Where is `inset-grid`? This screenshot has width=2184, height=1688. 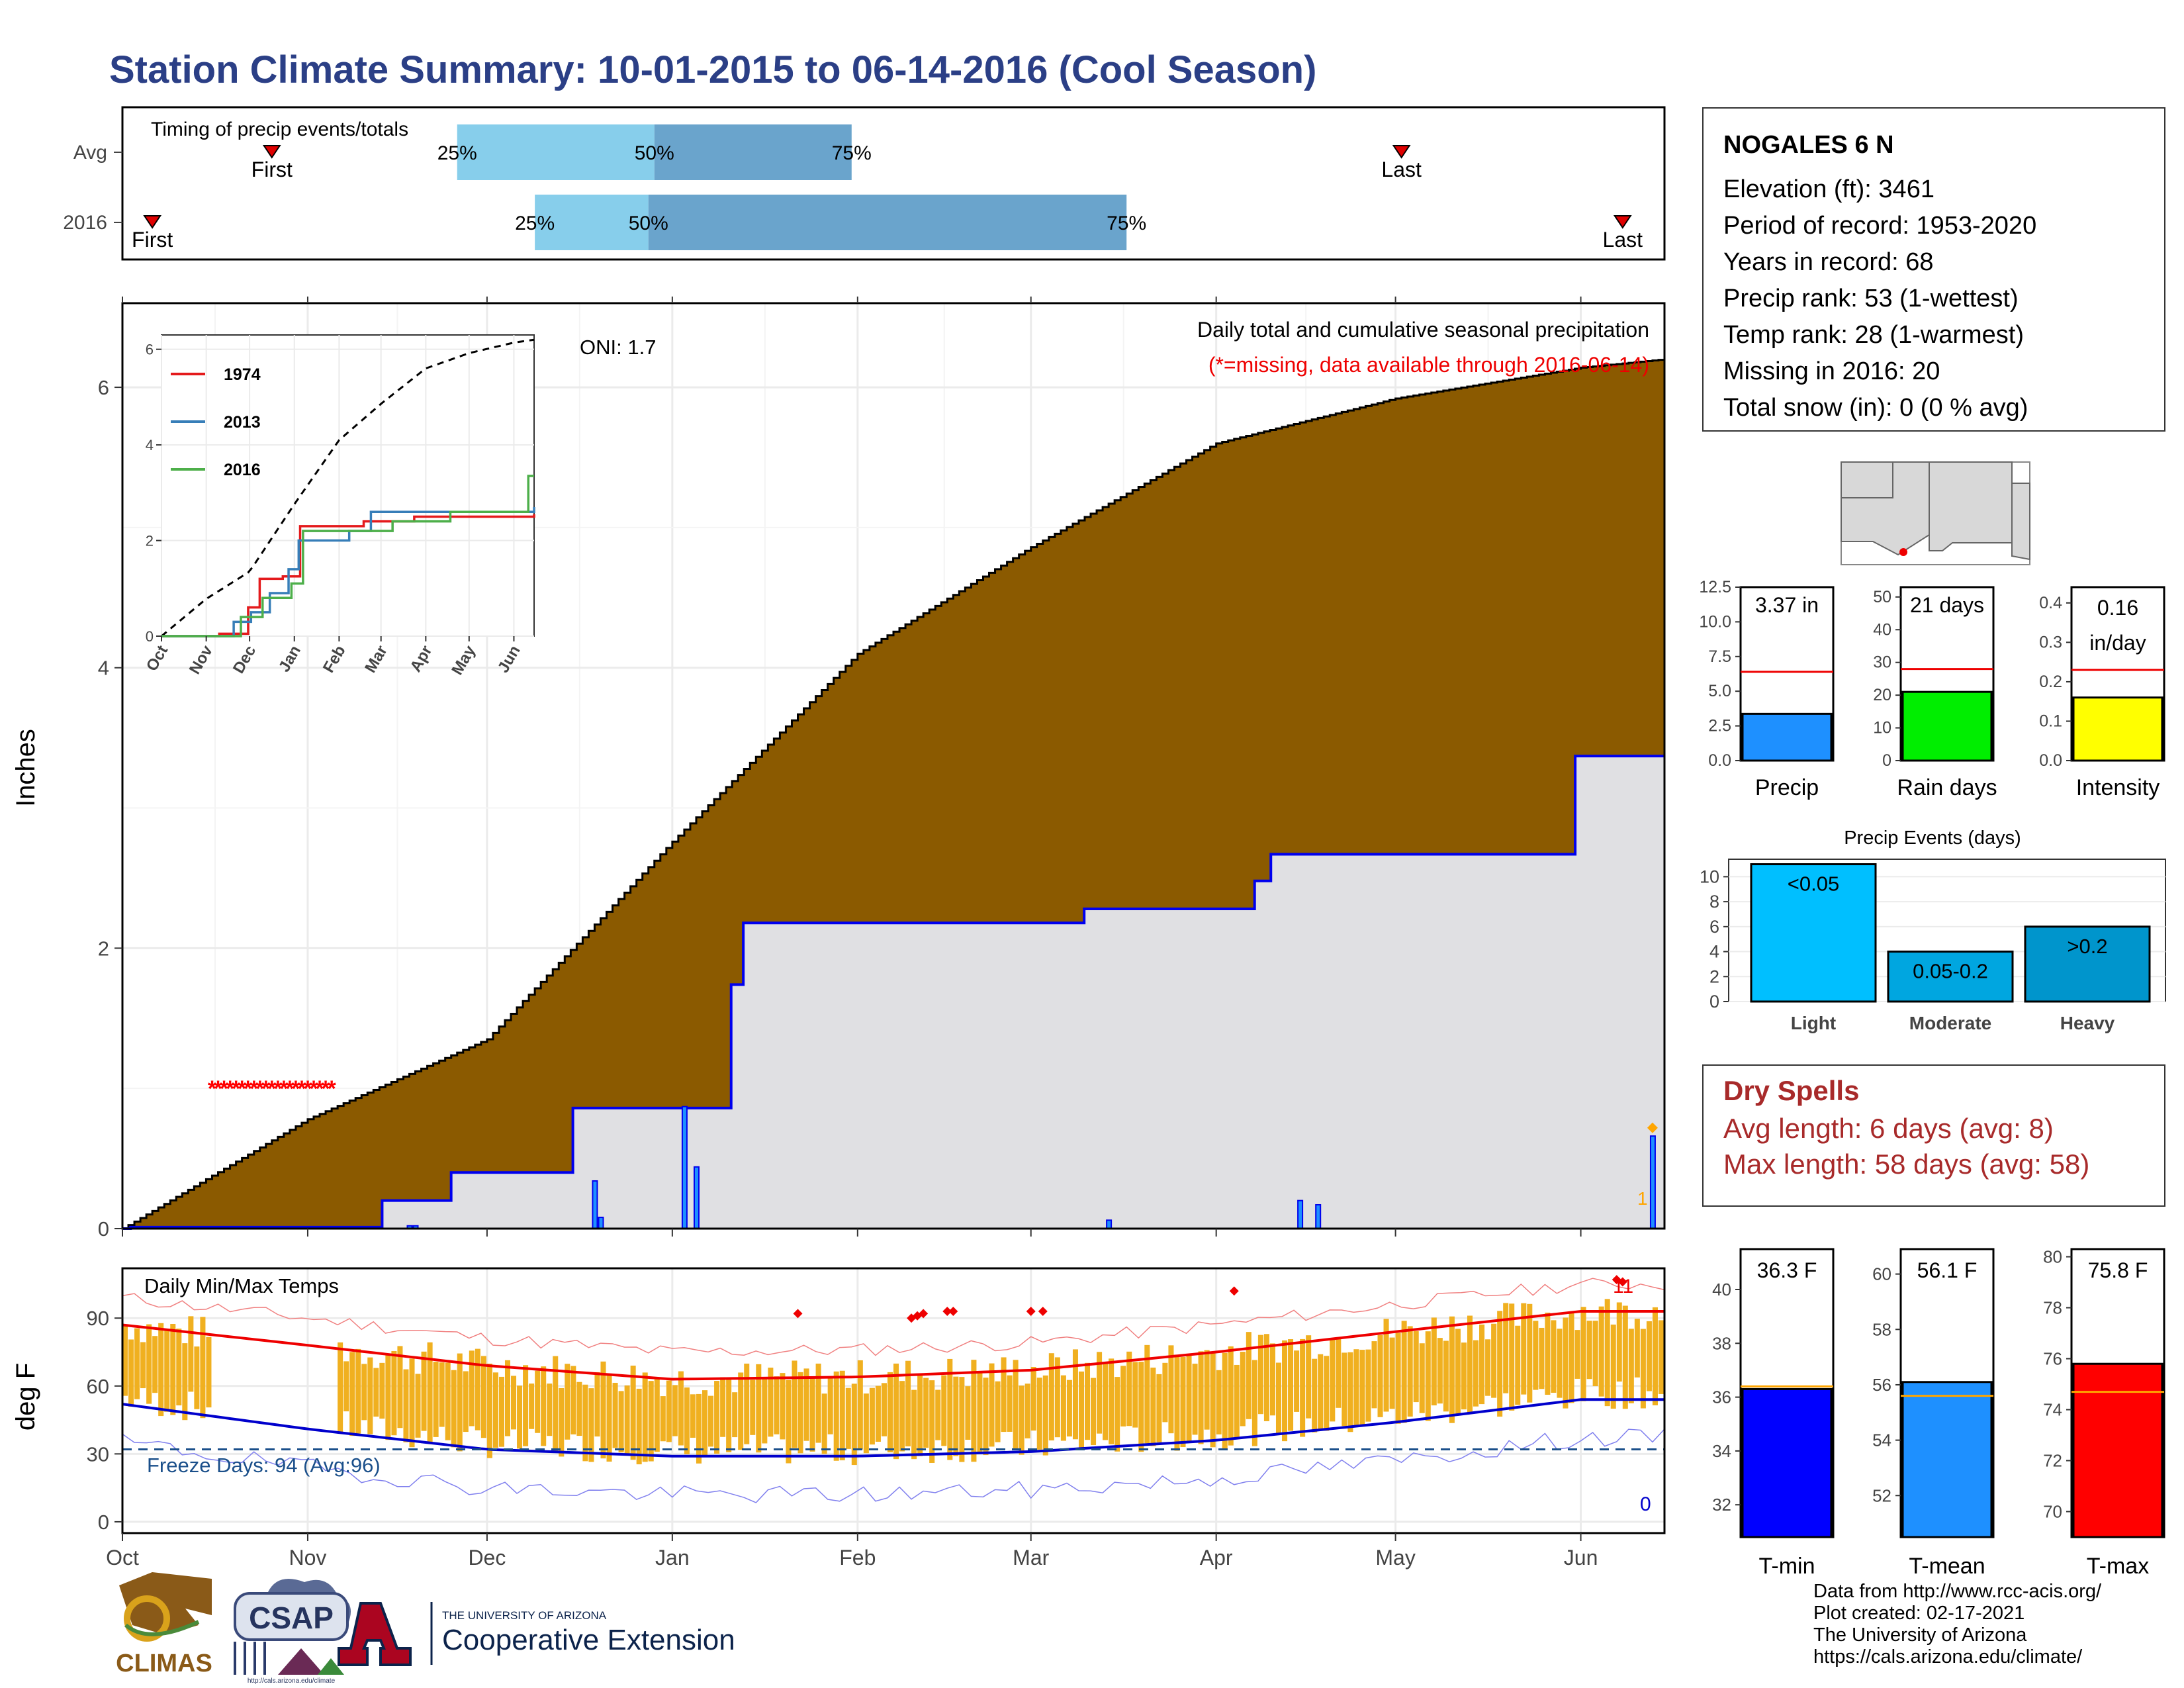
inset-grid is located at coordinates (348, 486).